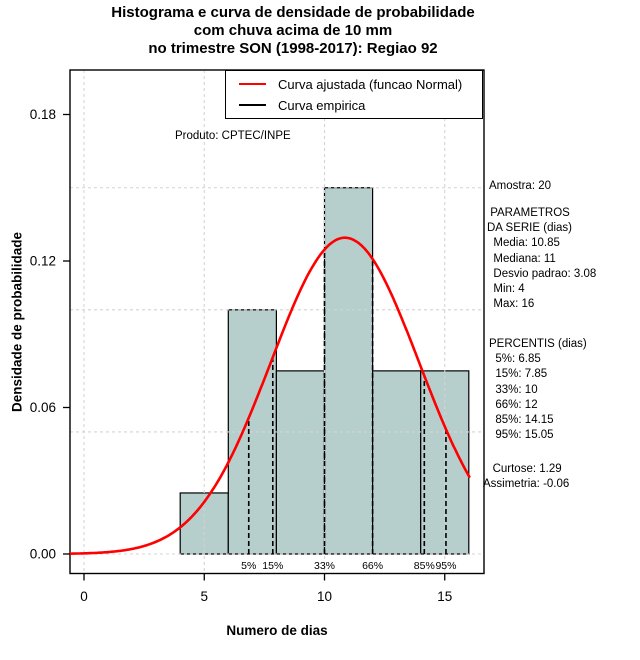 Image resolution: width=640 pixels, height=660 pixels. I want to click on y-axis-tick-label: 0.18, so click(43, 114).